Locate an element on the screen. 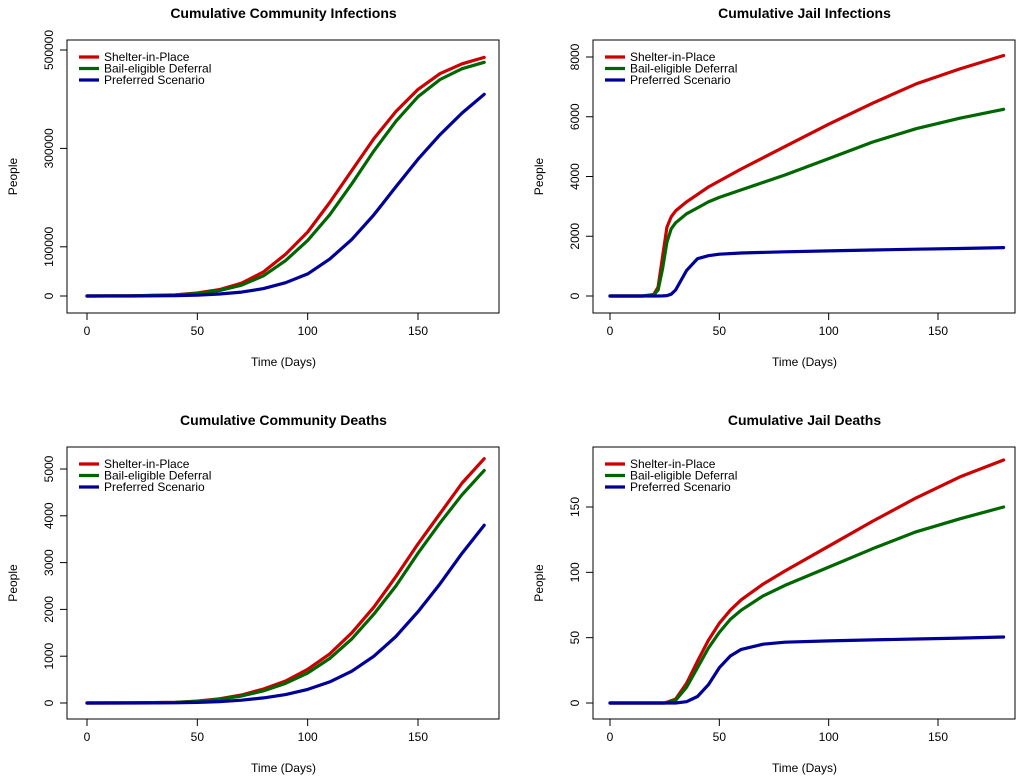  plot-frame is located at coordinates (804, 583).